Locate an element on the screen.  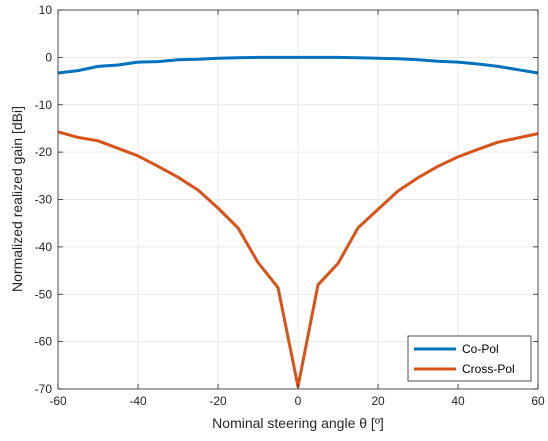
legend: Co-Pol Cross-Pol is located at coordinates (469, 358).